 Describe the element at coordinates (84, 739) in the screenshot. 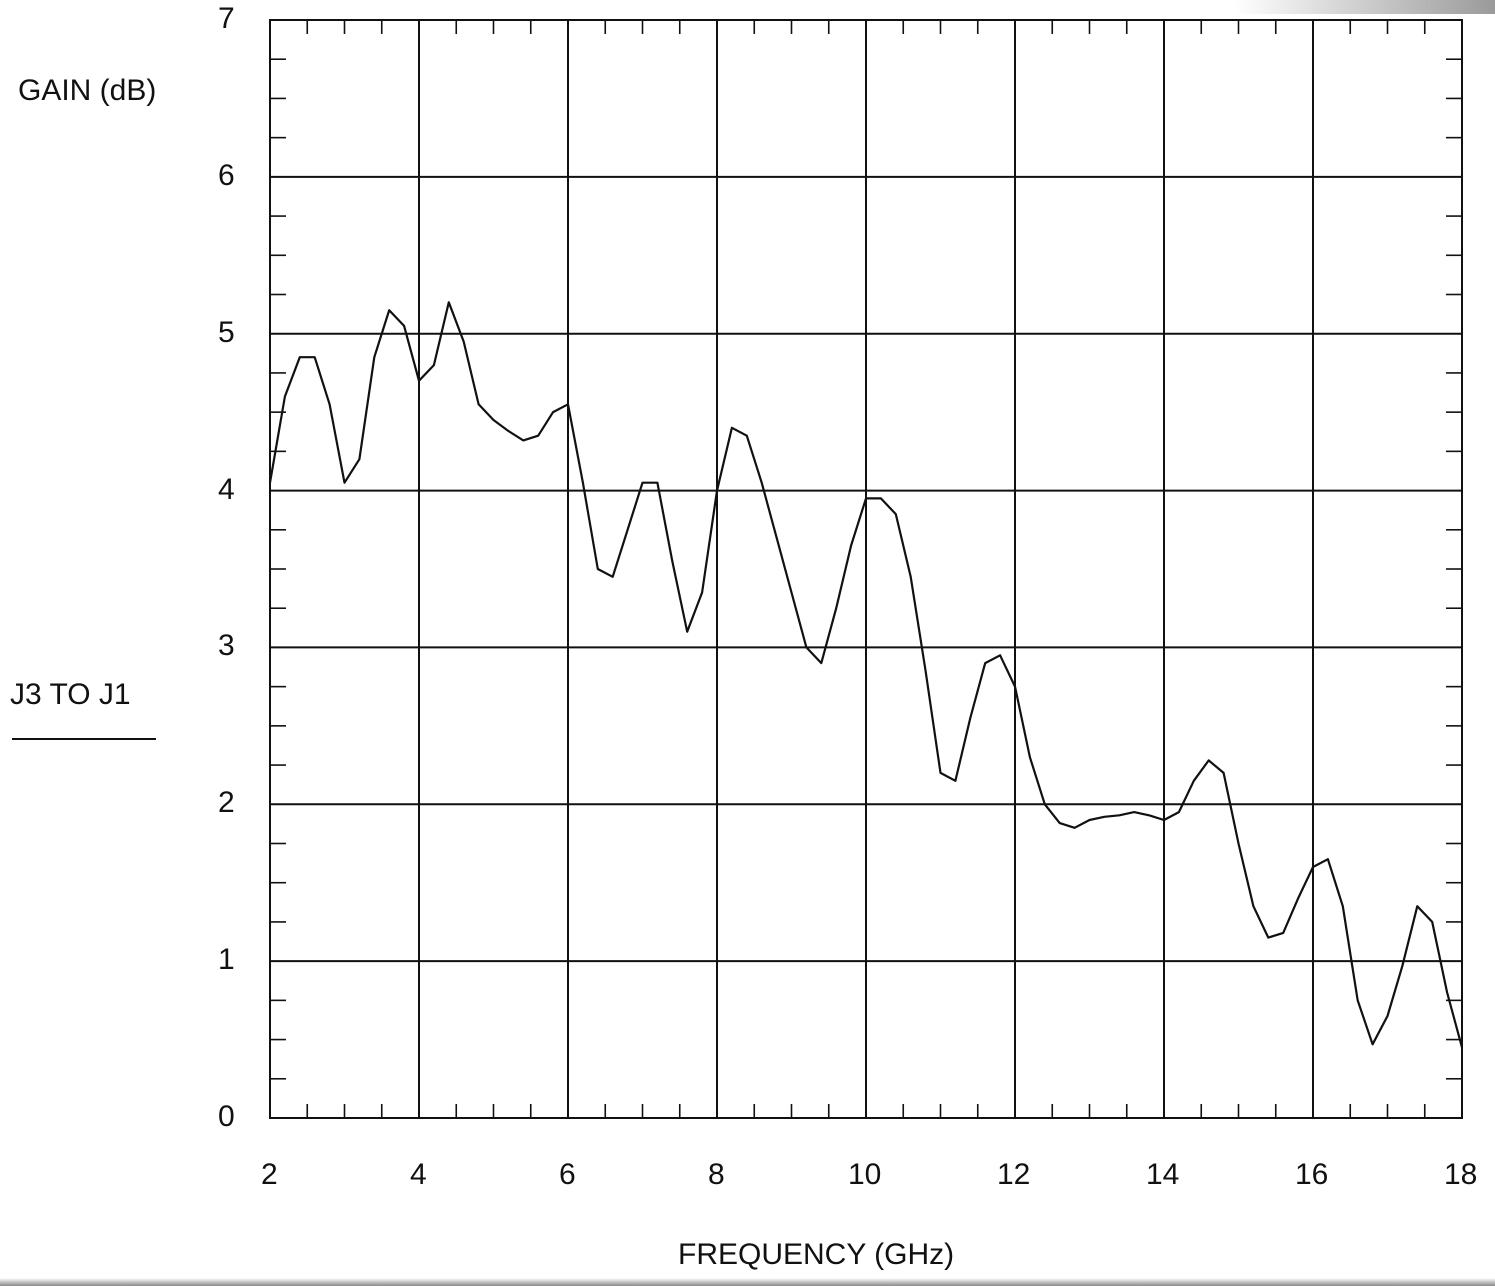

I see `series-legend-line` at that location.